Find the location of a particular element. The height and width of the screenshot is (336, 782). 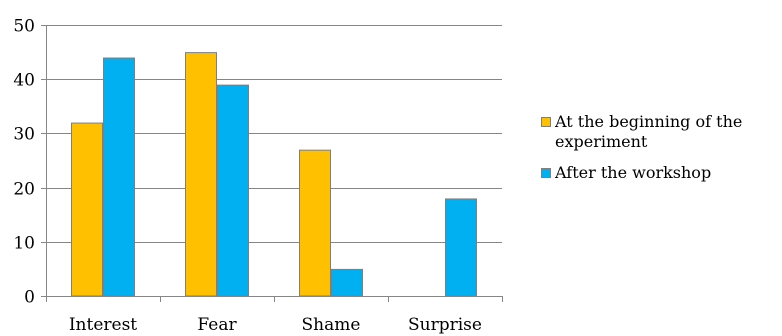

bar-beginning-fear is located at coordinates (201, 174).